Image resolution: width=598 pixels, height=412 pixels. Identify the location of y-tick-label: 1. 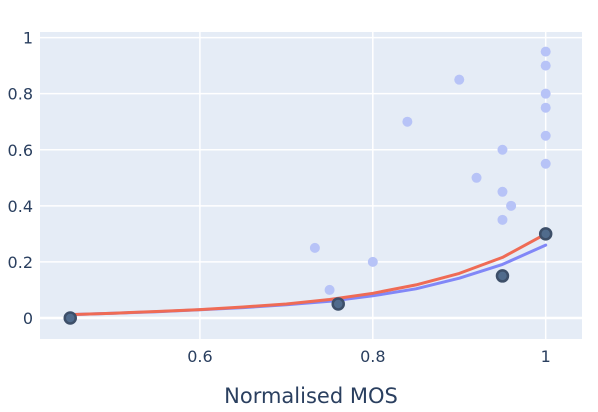
(28, 38).